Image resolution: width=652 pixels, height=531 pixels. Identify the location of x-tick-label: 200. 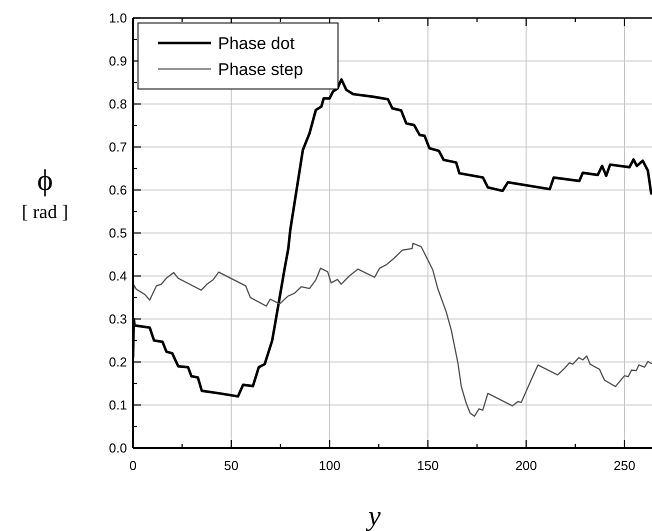
(526, 465).